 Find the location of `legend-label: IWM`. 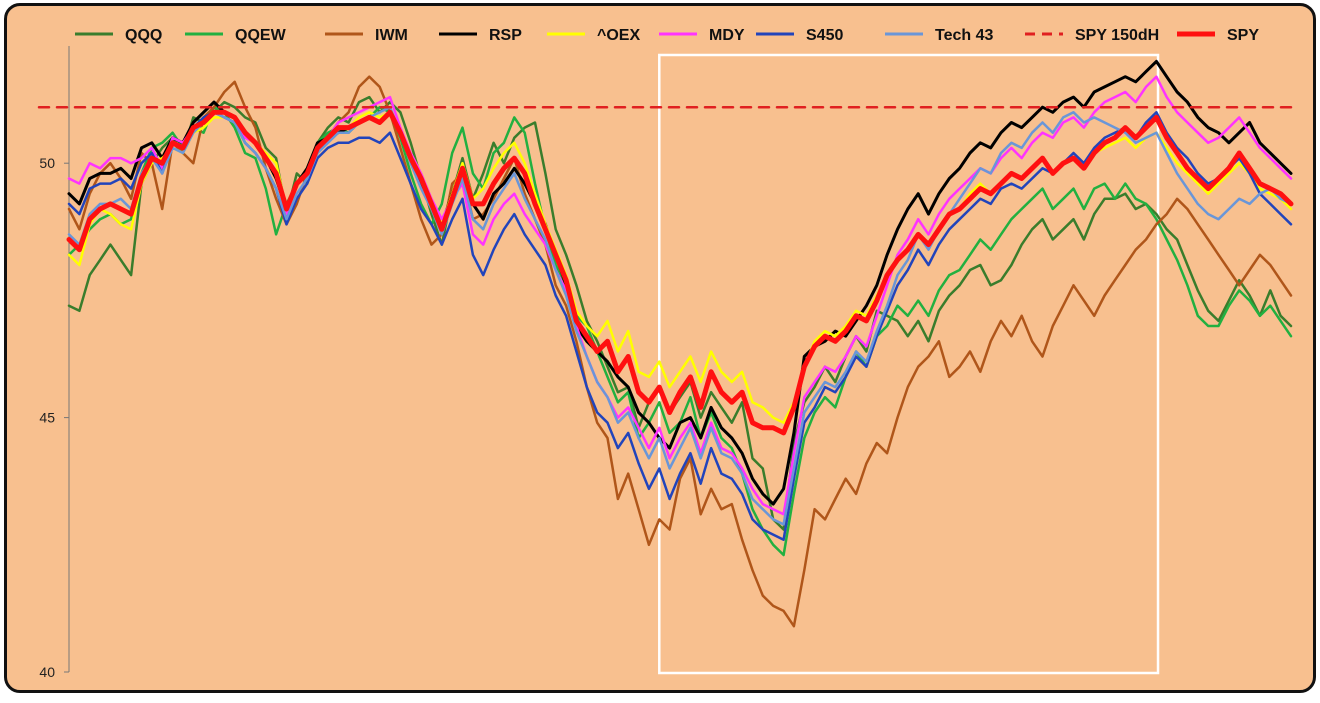

legend-label: IWM is located at coordinates (391, 35).